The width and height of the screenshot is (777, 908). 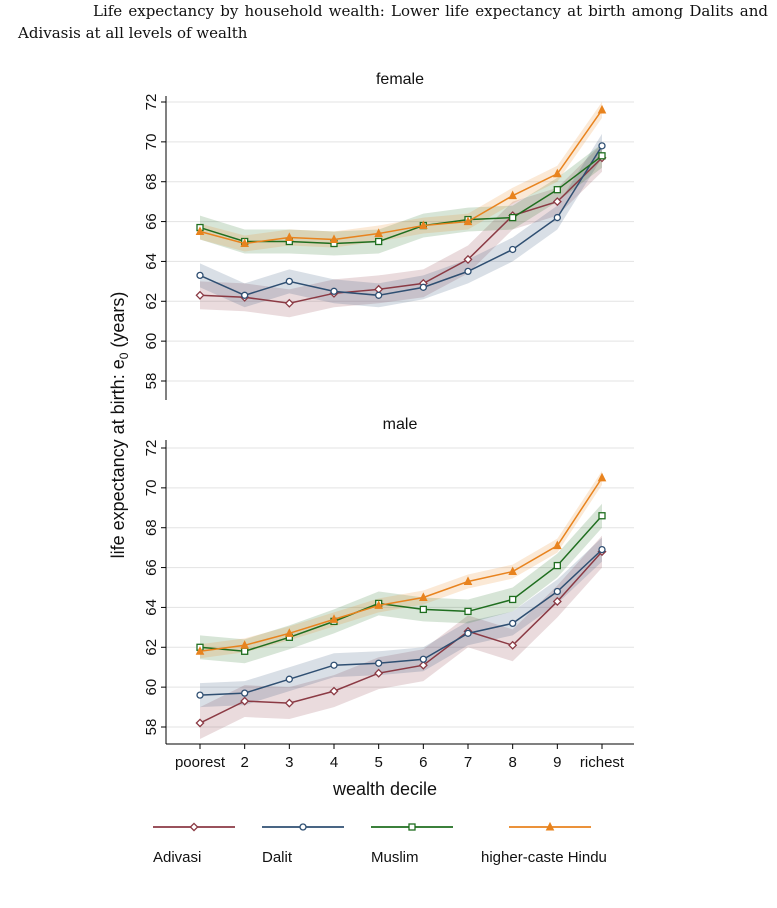 What do you see at coordinates (334, 762) in the screenshot?
I see `x-tick-label: 4` at bounding box center [334, 762].